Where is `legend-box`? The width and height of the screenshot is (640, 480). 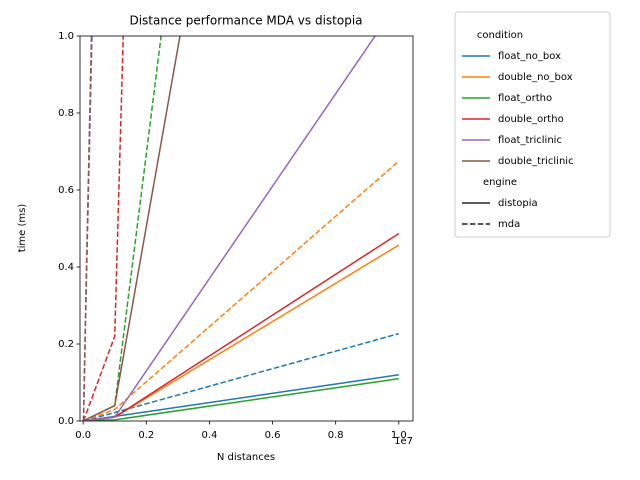
legend-box is located at coordinates (532, 124).